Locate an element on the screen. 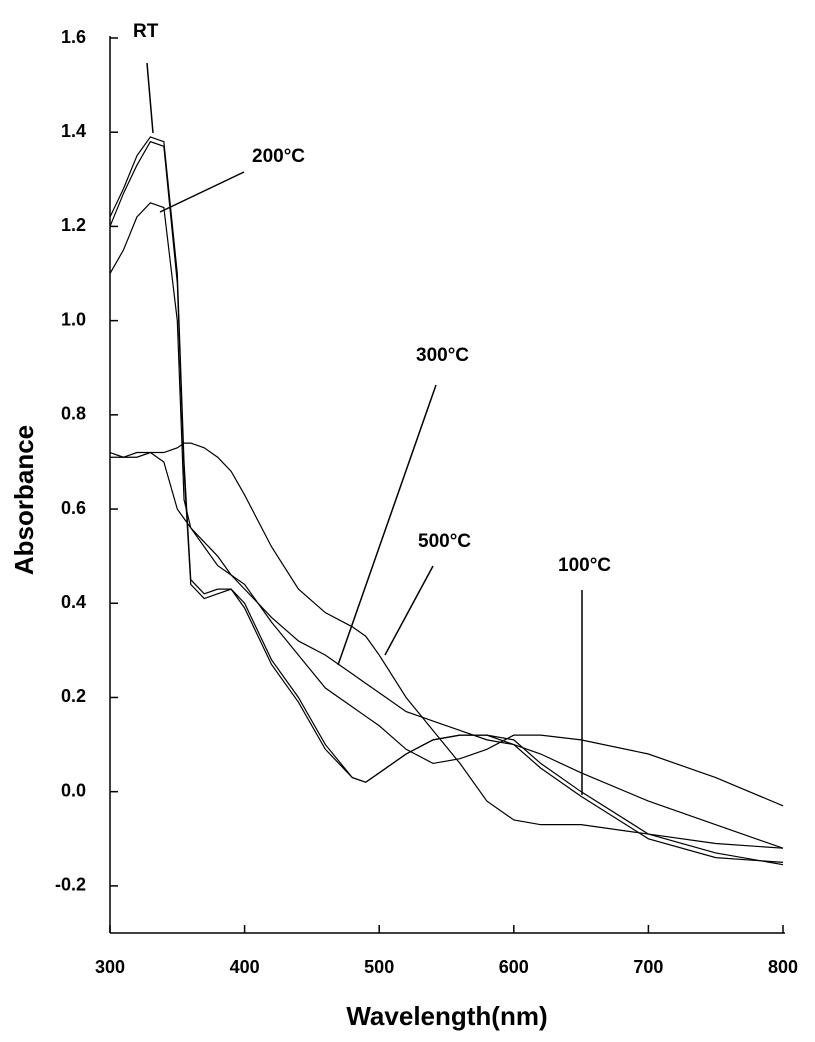 Image resolution: width=815 pixels, height=1042 pixels. annotation: 200°C is located at coordinates (278, 156).